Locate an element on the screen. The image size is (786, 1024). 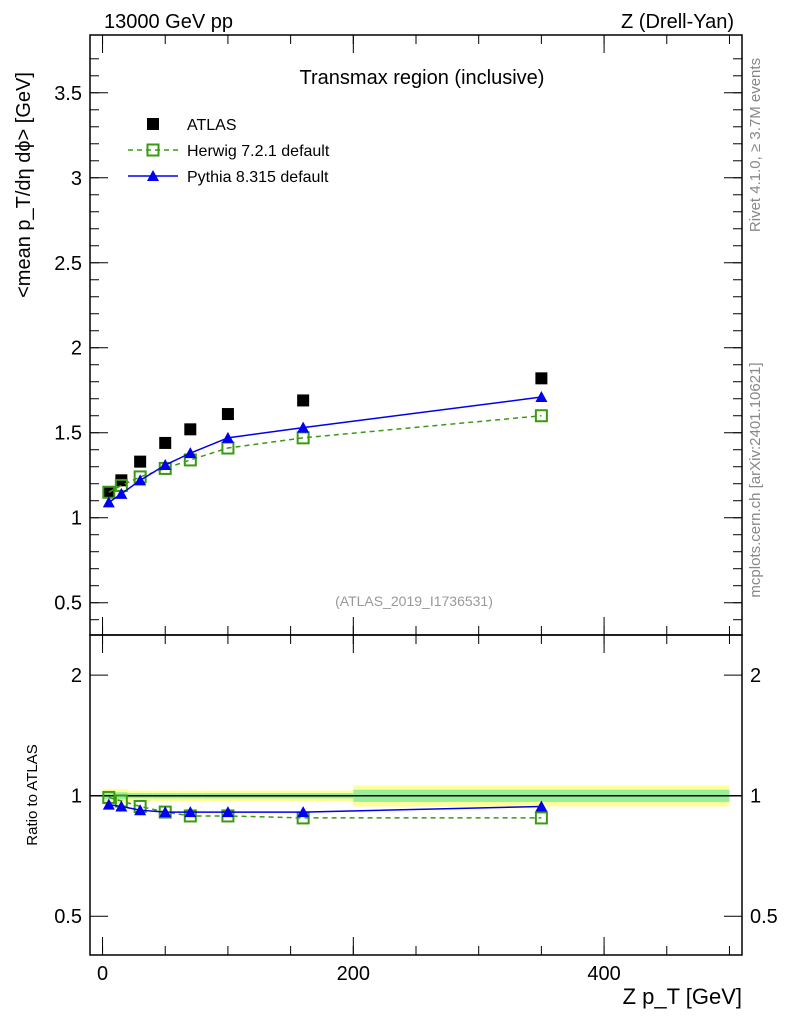
legend-label-atlas: ATLAS is located at coordinates (212, 125).